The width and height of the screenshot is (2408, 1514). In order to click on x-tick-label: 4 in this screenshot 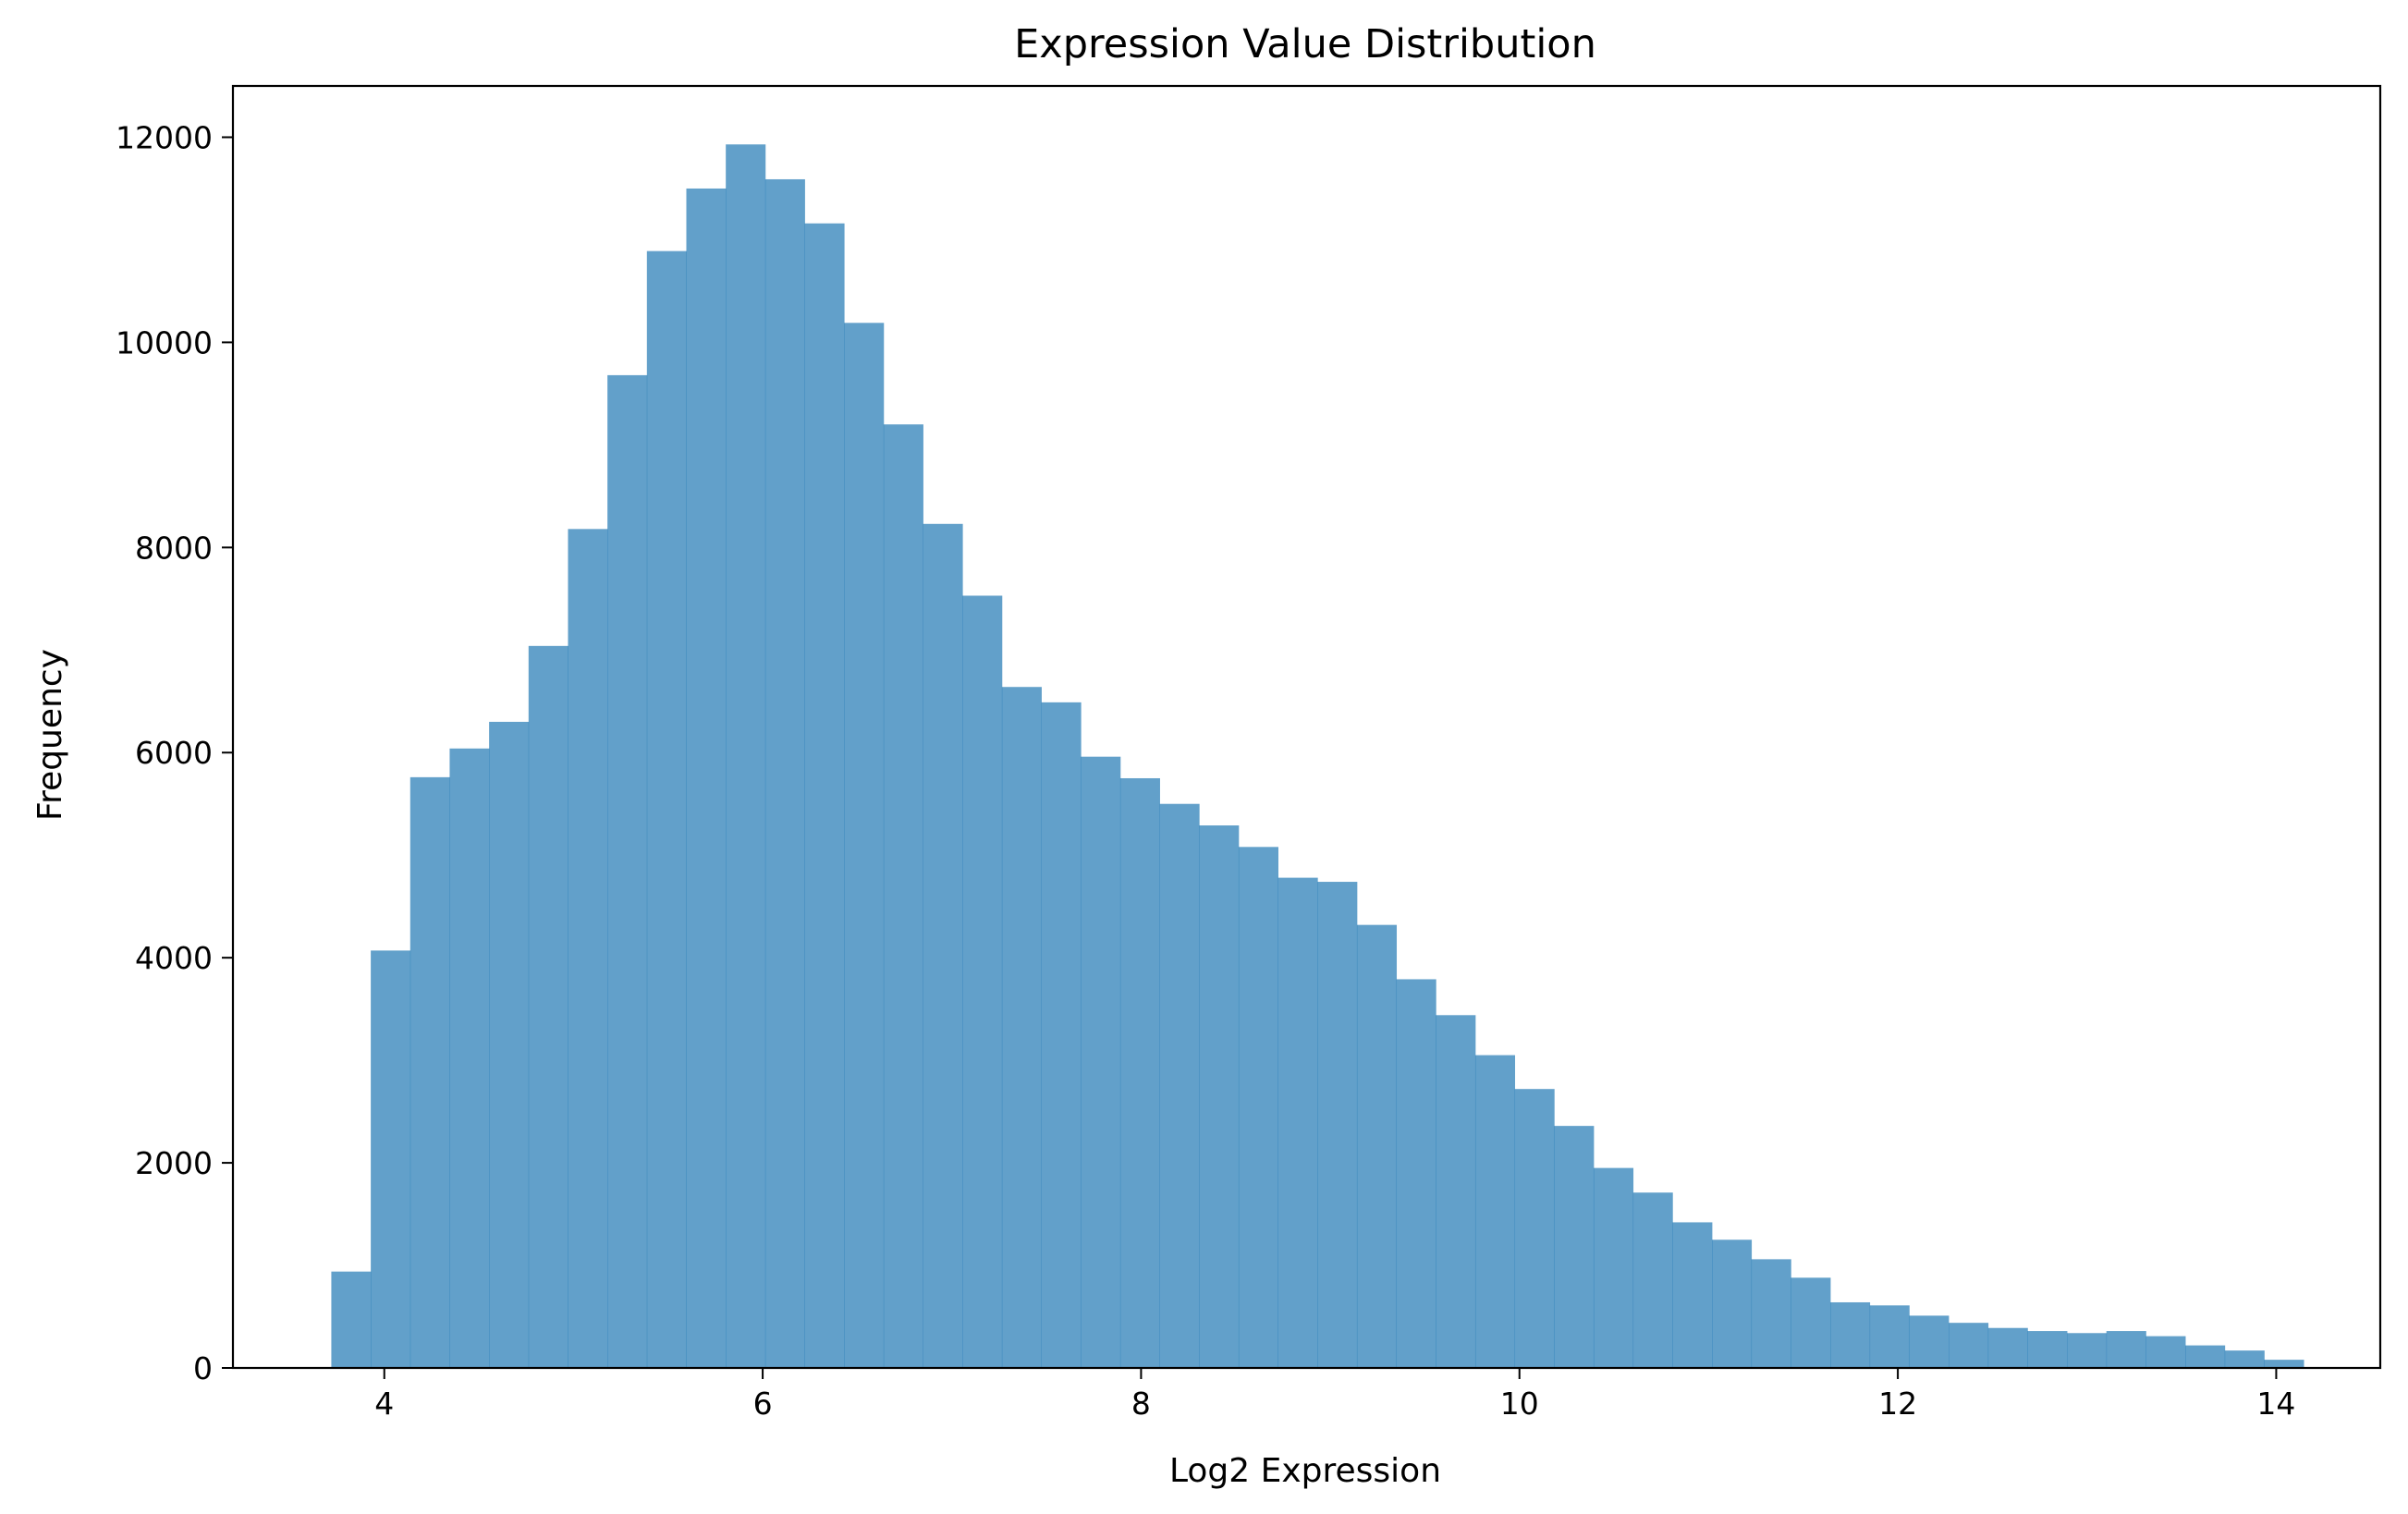, I will do `click(384, 1404)`.